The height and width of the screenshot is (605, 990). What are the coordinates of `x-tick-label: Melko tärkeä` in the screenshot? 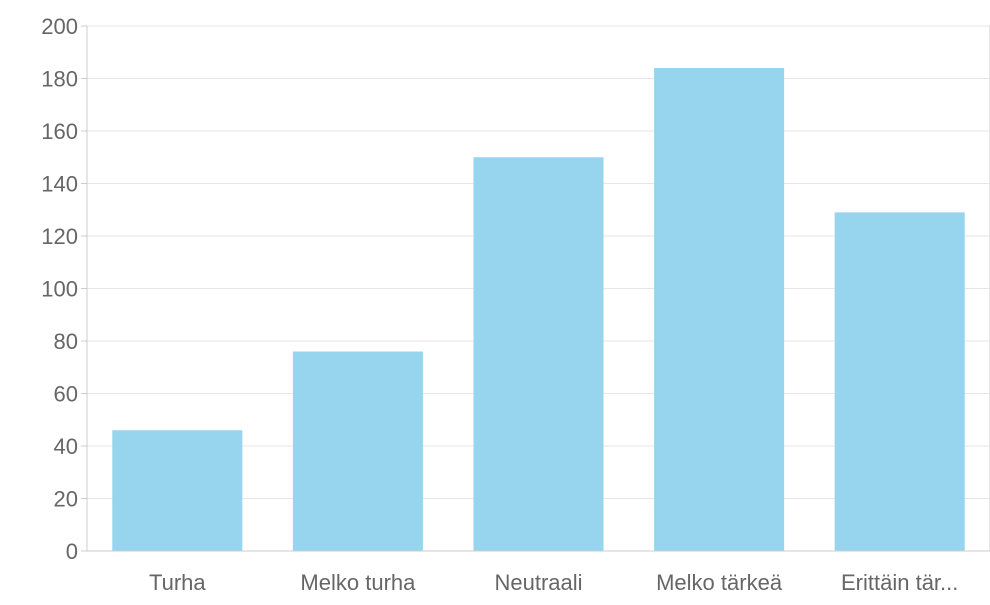 It's located at (719, 582).